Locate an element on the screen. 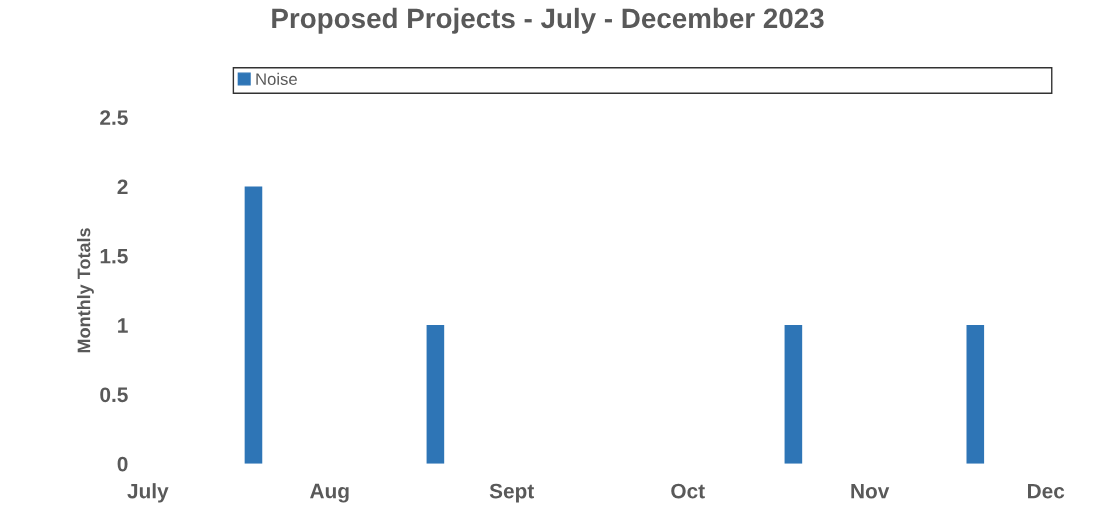 The image size is (1095, 521). x-tick-label: July is located at coordinates (148, 493).